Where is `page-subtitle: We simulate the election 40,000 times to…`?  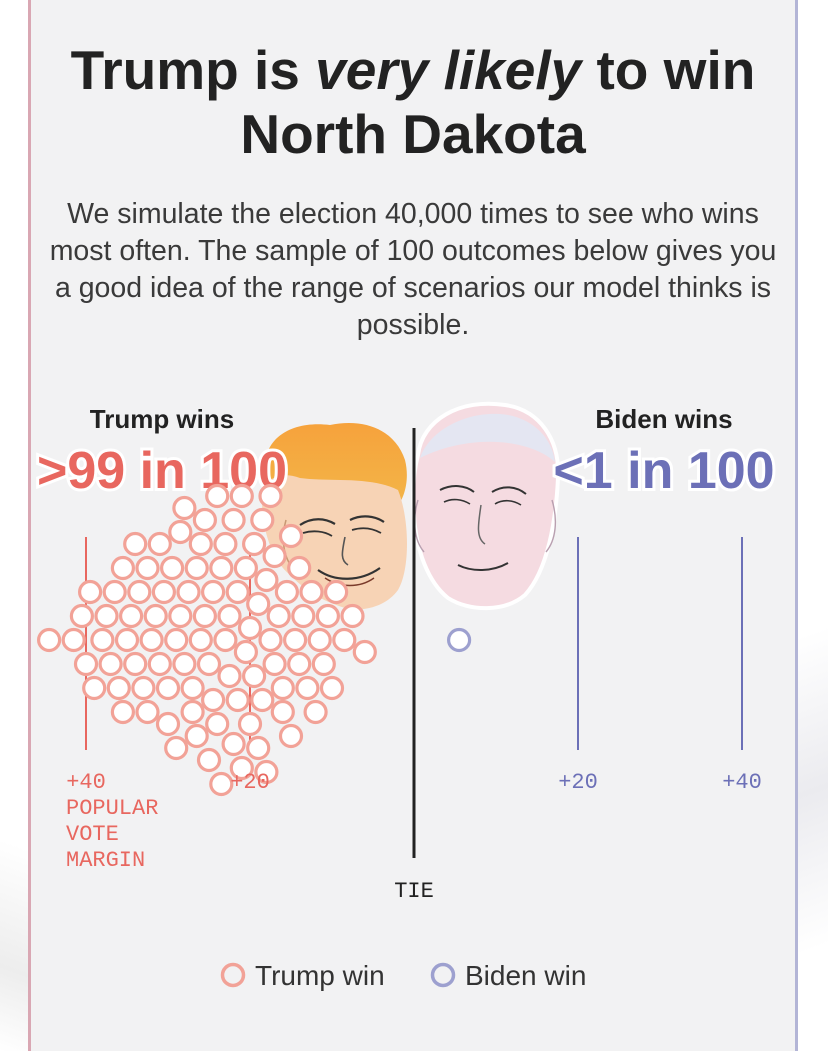
page-subtitle: We simulate the election 40,000 times to… is located at coordinates (413, 269).